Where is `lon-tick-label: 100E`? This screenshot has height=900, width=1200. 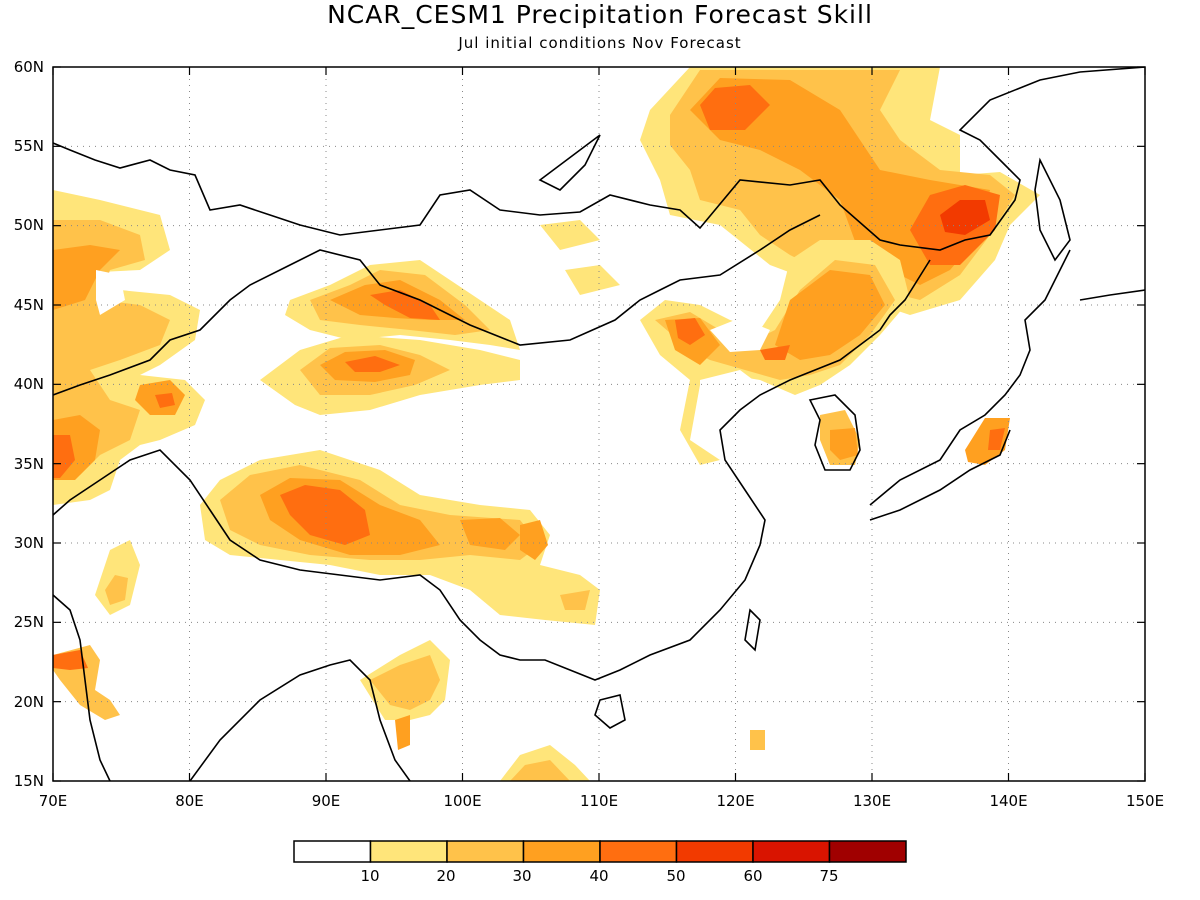 lon-tick-label: 100E is located at coordinates (462, 801).